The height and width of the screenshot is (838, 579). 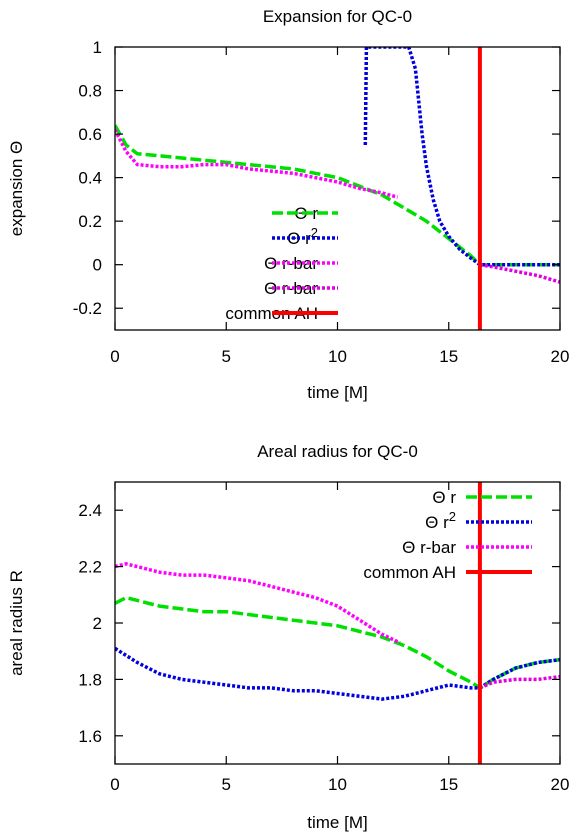 What do you see at coordinates (90, 510) in the screenshot?
I see `y-tick-label: 2.4` at bounding box center [90, 510].